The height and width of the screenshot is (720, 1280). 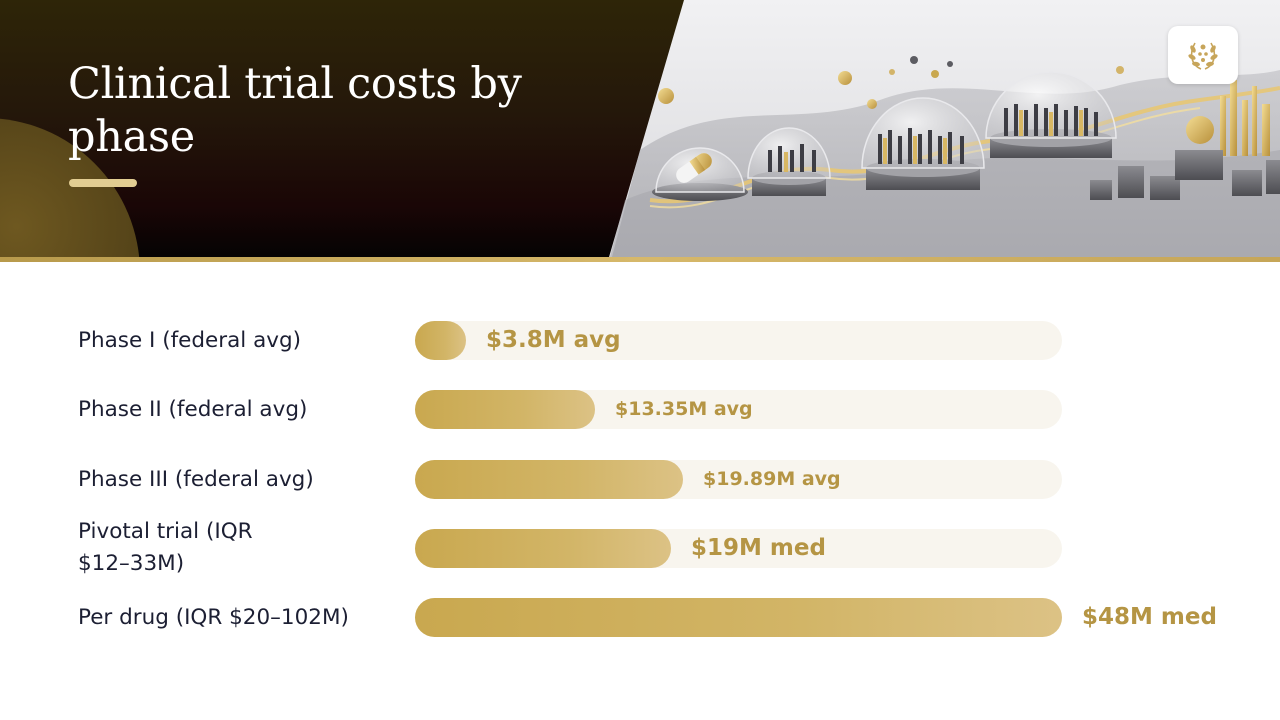 What do you see at coordinates (295, 110) in the screenshot?
I see `slide-title: Clinical trial costs by phase` at bounding box center [295, 110].